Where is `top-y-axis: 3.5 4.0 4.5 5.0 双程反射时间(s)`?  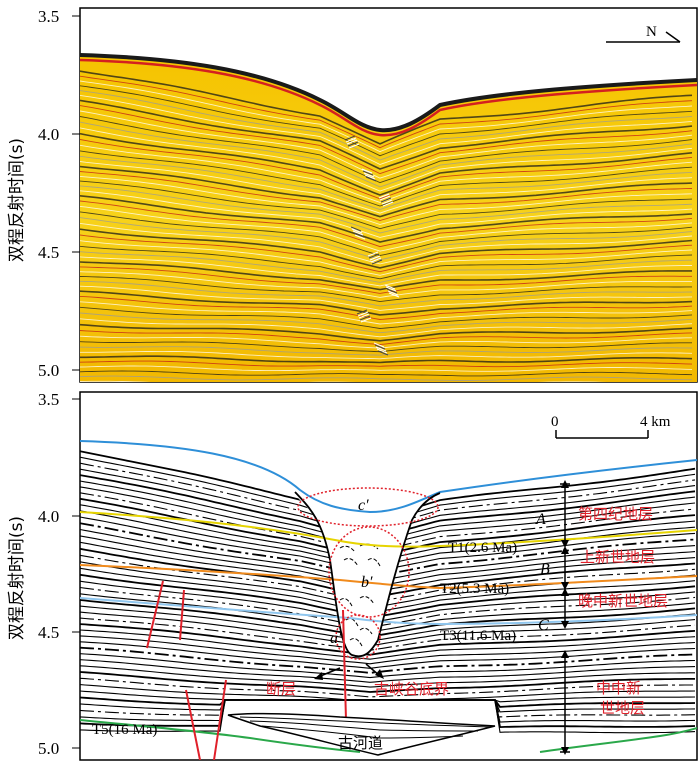
top-y-axis: 3.5 4.0 4.5 5.0 双程反射时间(s) is located at coordinates (43, 193).